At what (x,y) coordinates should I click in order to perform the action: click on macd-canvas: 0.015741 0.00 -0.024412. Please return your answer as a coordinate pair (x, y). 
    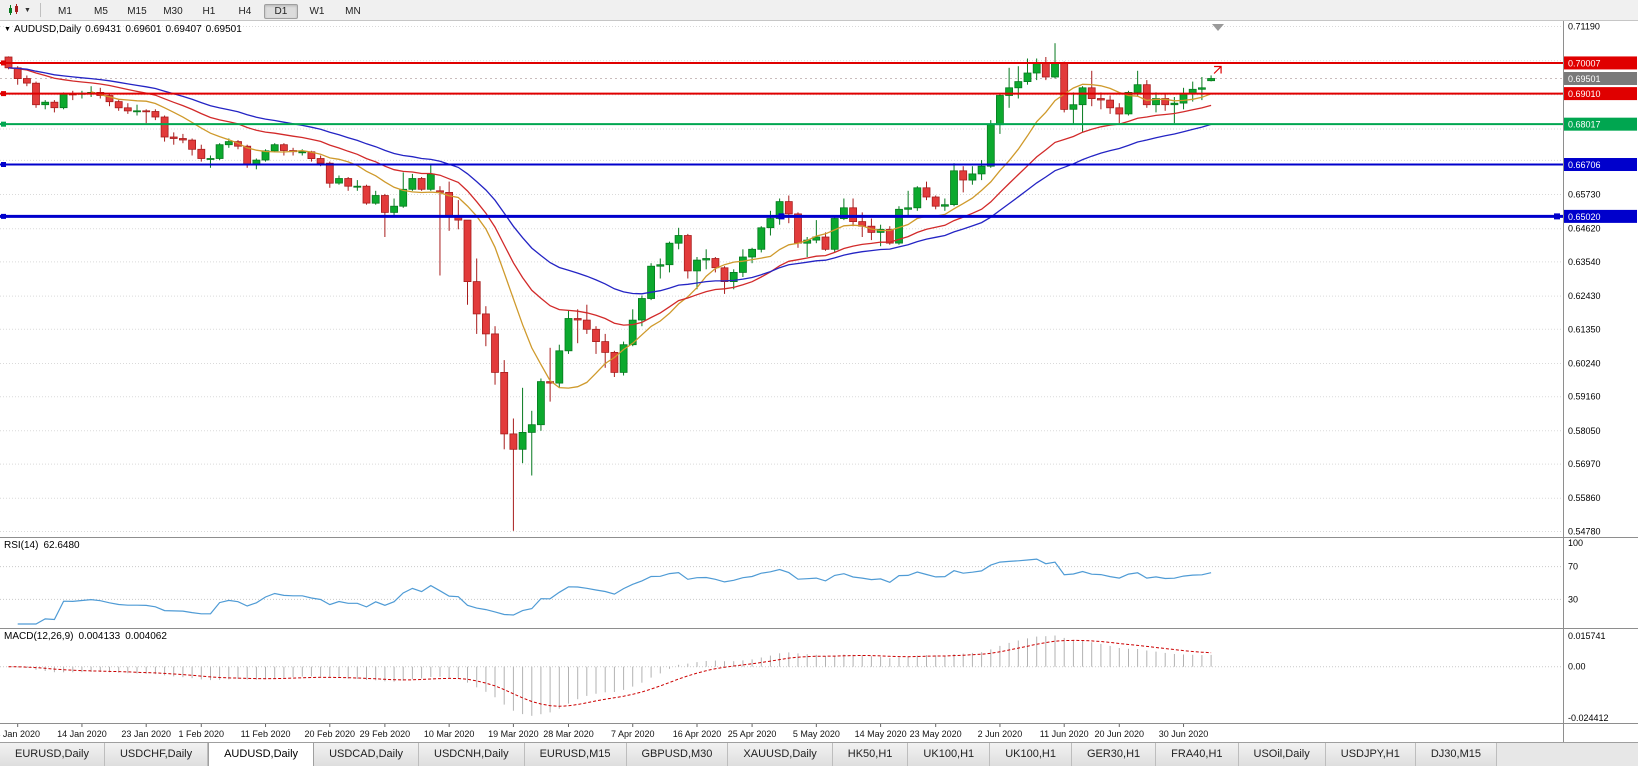
    Looking at the image, I should click on (819, 676).